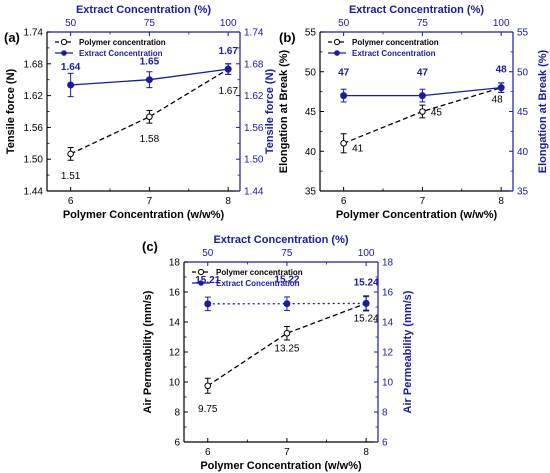 The height and width of the screenshot is (473, 550). What do you see at coordinates (207, 280) in the screenshot?
I see `data-label: 15.21` at bounding box center [207, 280].